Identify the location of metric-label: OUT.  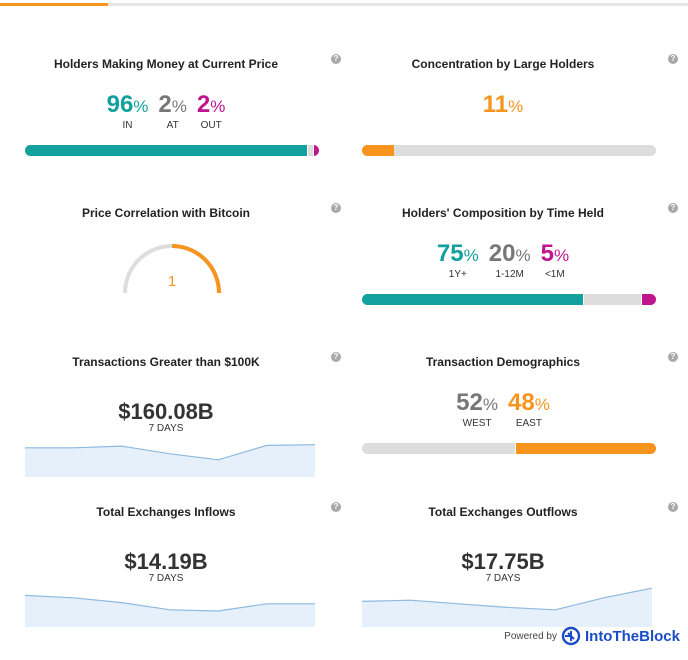
(211, 125).